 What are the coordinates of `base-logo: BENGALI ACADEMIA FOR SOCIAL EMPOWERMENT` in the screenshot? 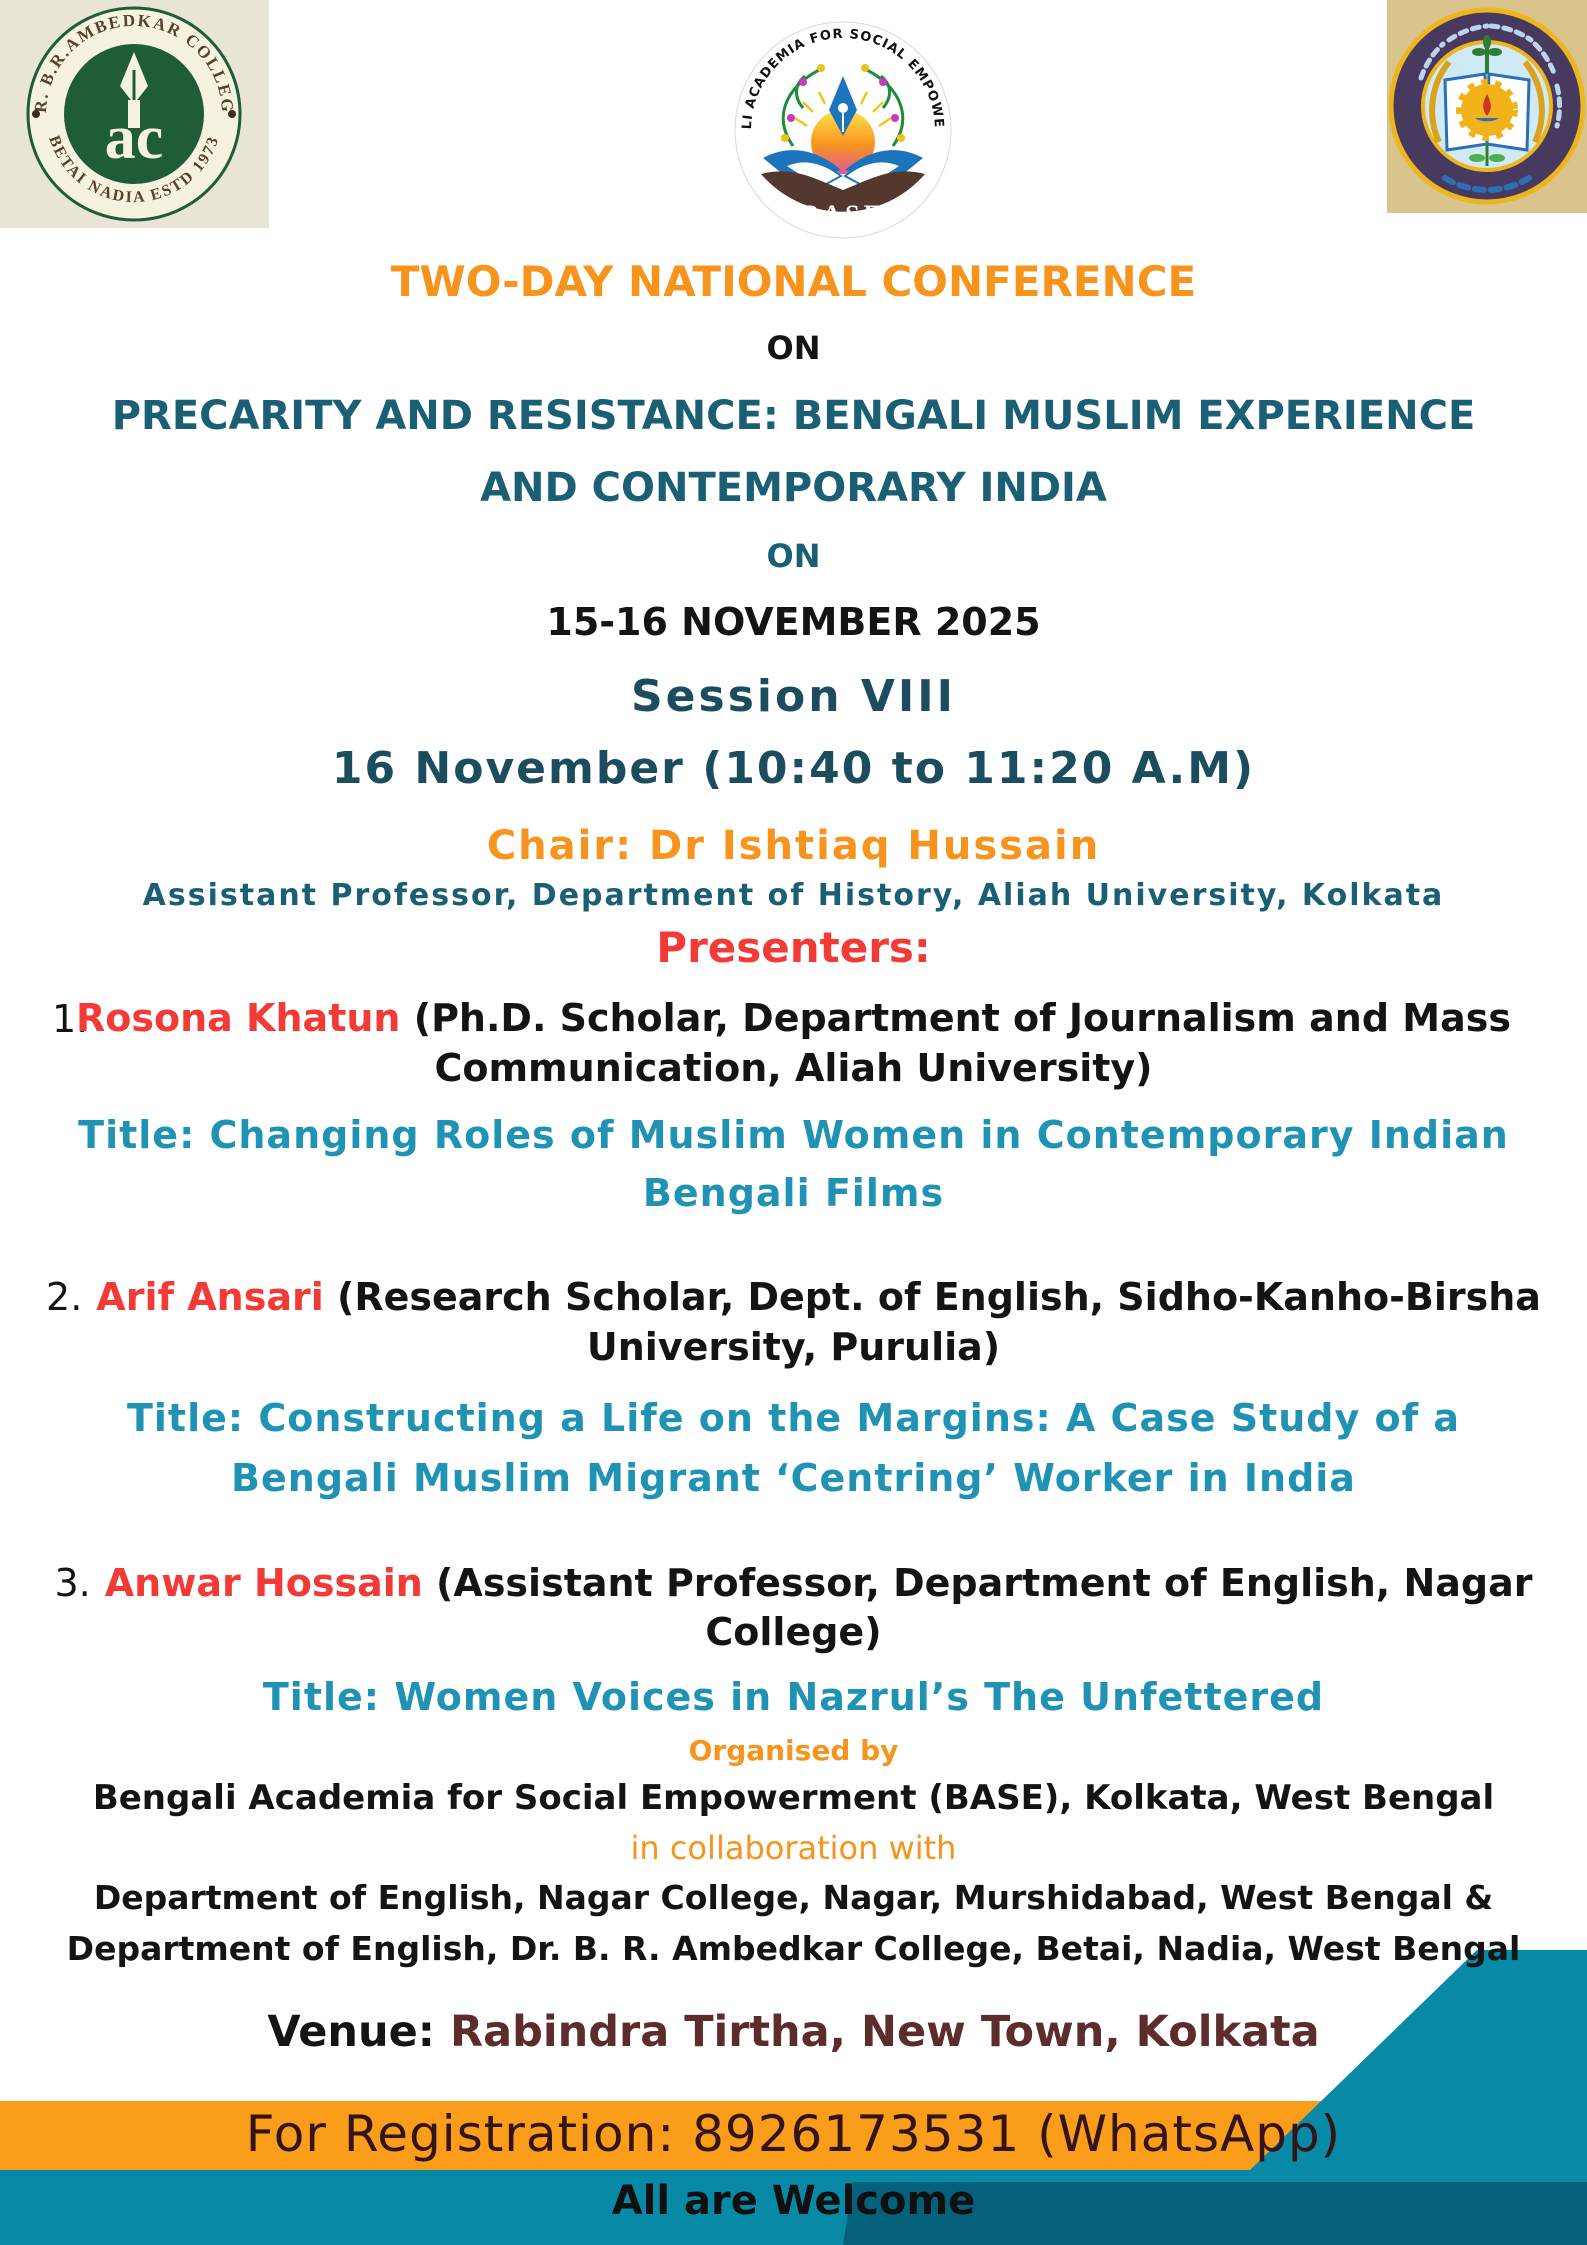 It's located at (839, 124).